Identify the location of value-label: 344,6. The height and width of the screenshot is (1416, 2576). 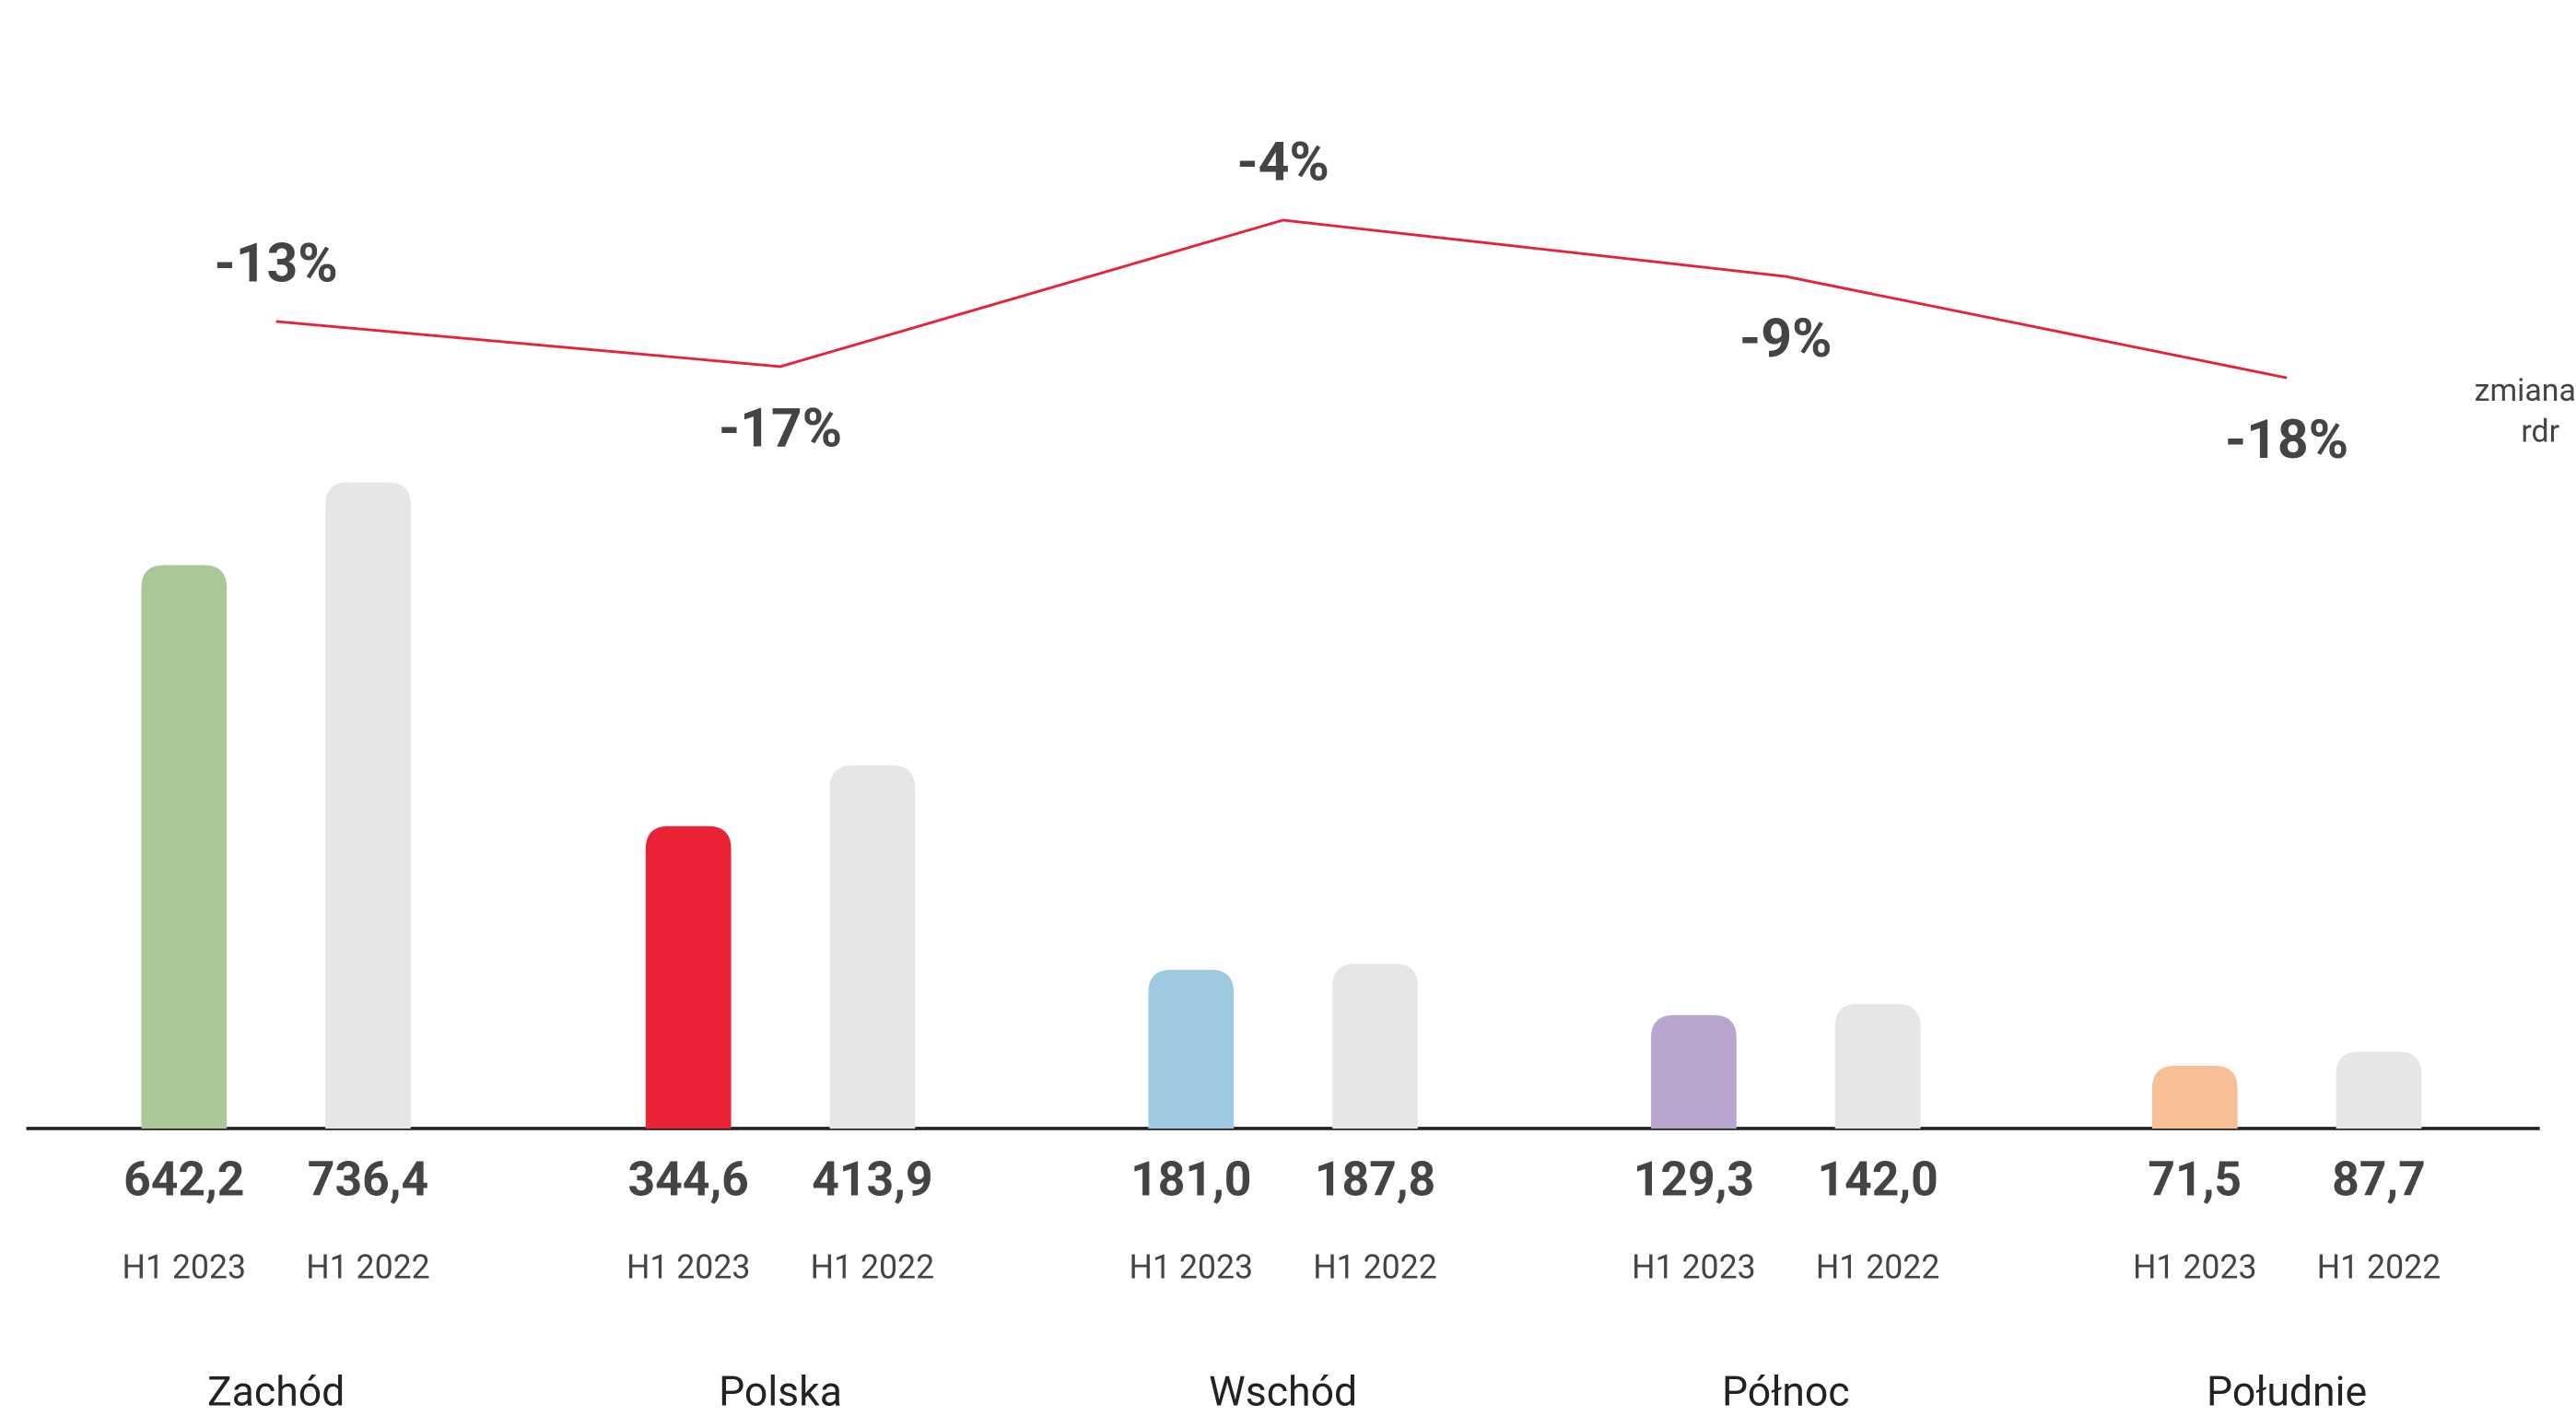
(688, 1179).